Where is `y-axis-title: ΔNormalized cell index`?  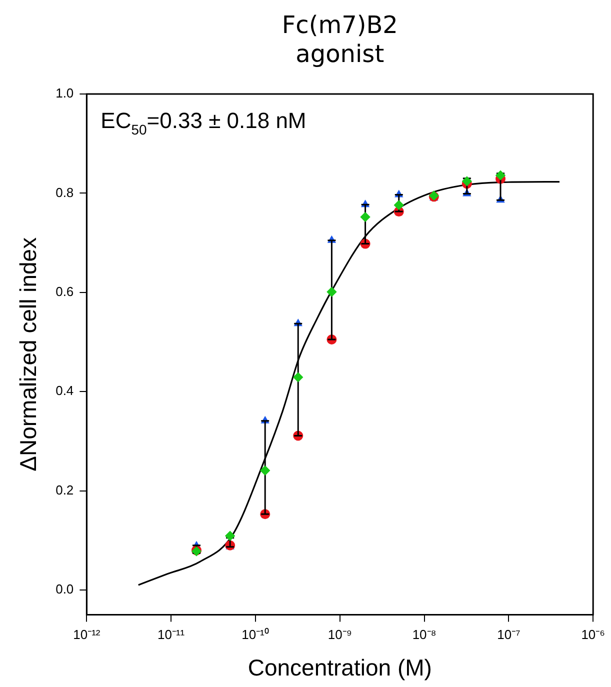 y-axis-title: ΔNormalized cell index is located at coordinates (28, 354).